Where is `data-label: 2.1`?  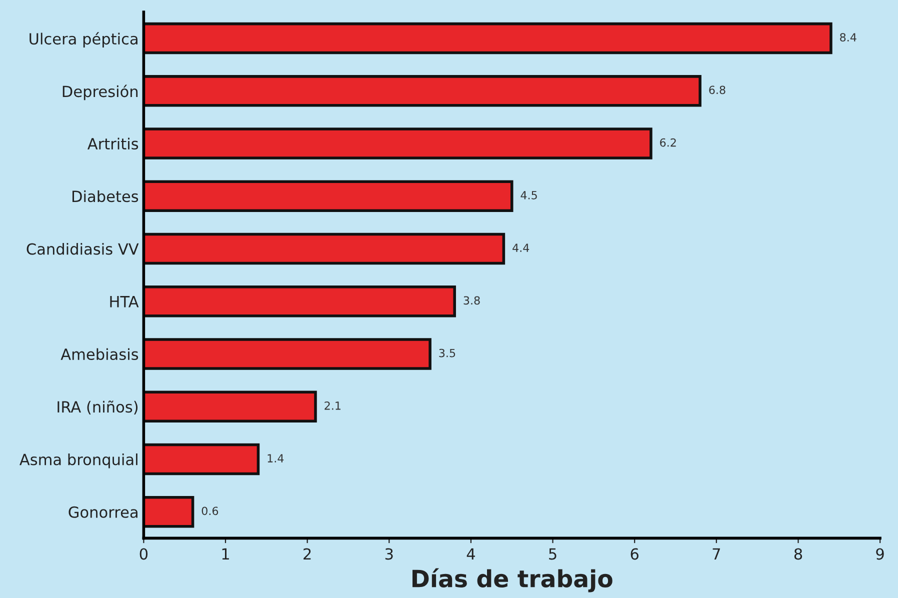 data-label: 2.1 is located at coordinates (332, 405).